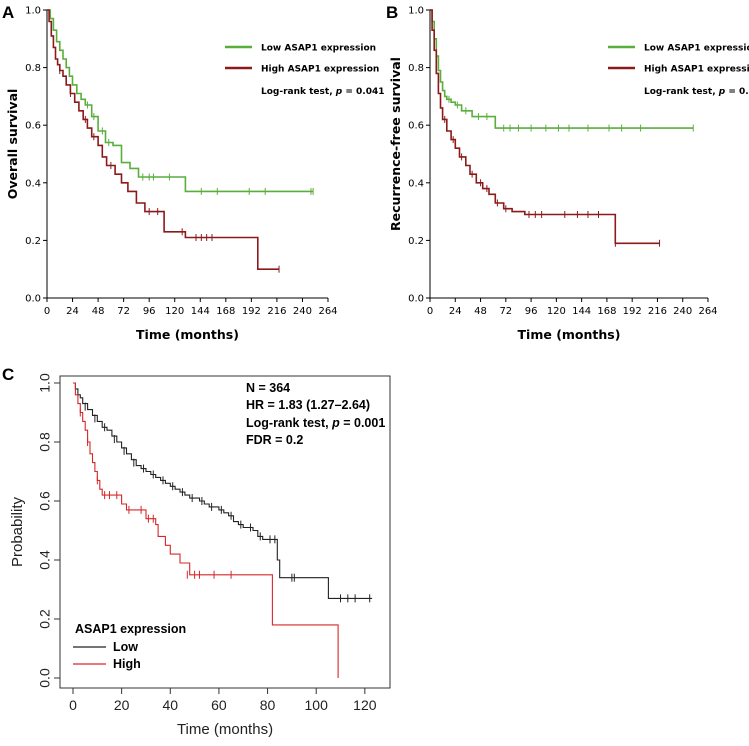  I want to click on x-tick-label: 100, so click(317, 705).